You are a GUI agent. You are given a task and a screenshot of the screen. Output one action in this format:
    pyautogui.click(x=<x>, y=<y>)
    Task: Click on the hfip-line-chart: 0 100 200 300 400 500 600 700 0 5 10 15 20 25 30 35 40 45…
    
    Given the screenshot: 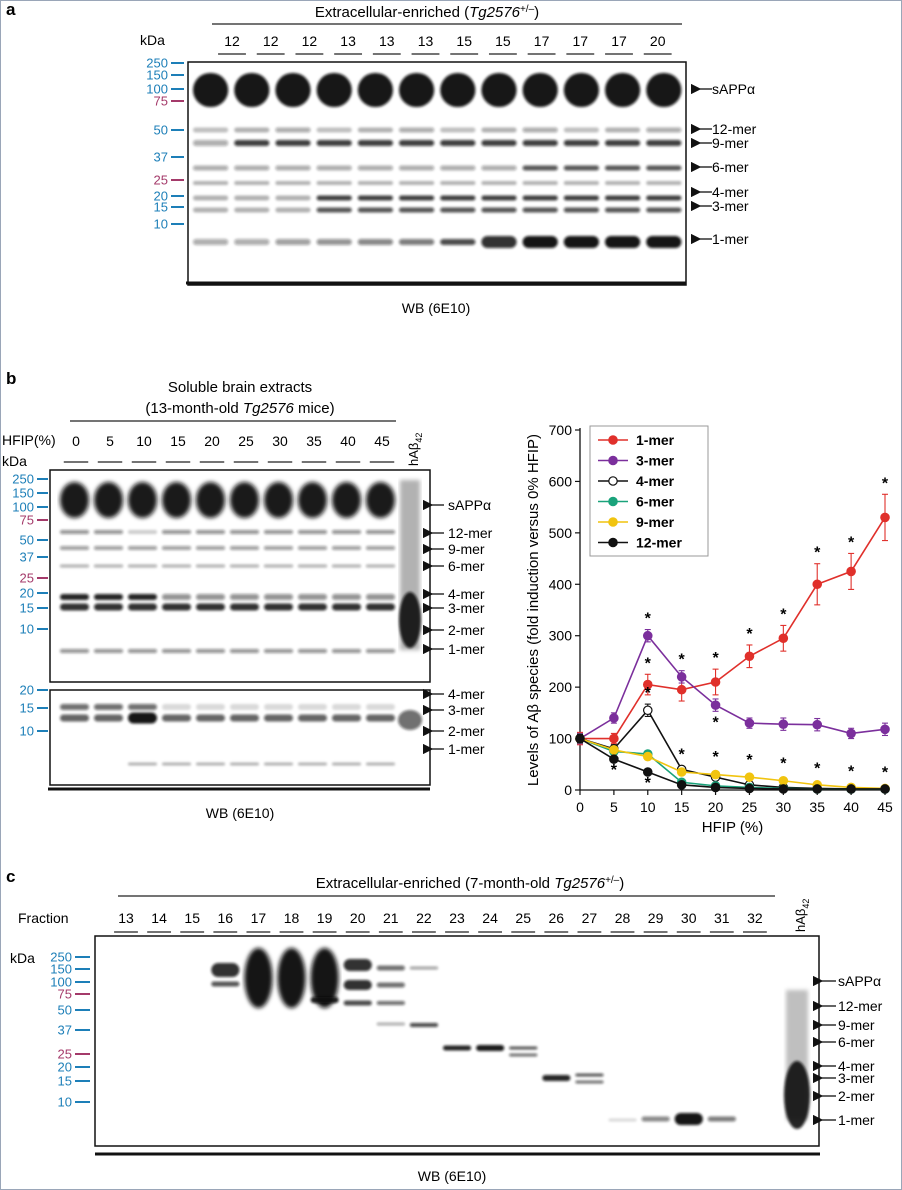 What is the action you would take?
    pyautogui.click(x=709, y=629)
    